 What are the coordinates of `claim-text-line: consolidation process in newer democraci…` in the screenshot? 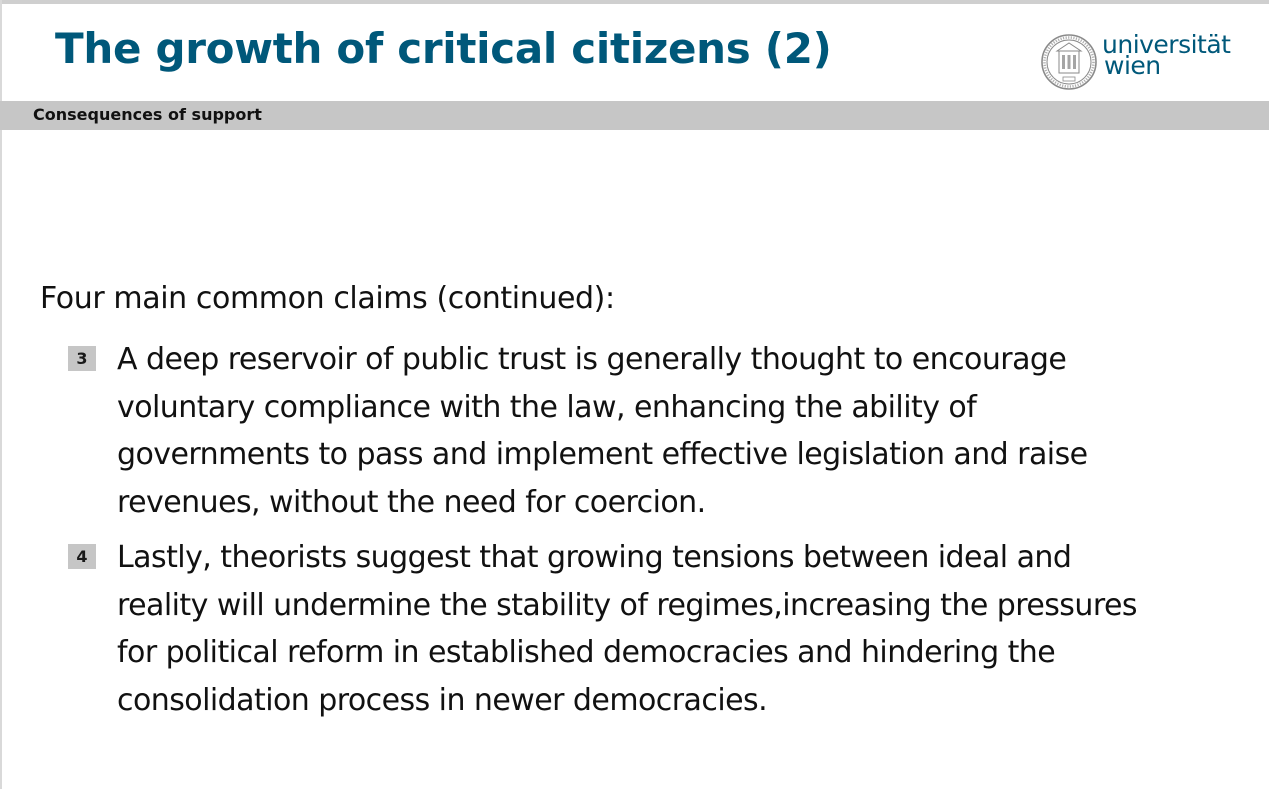 It's located at (442, 700).